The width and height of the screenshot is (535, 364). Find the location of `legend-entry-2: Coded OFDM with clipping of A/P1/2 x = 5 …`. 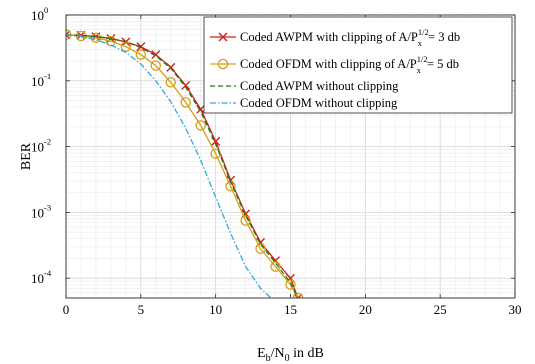

legend-entry-2: Coded OFDM with clipping of A/P1/2 x = 5 … is located at coordinates (334, 64).